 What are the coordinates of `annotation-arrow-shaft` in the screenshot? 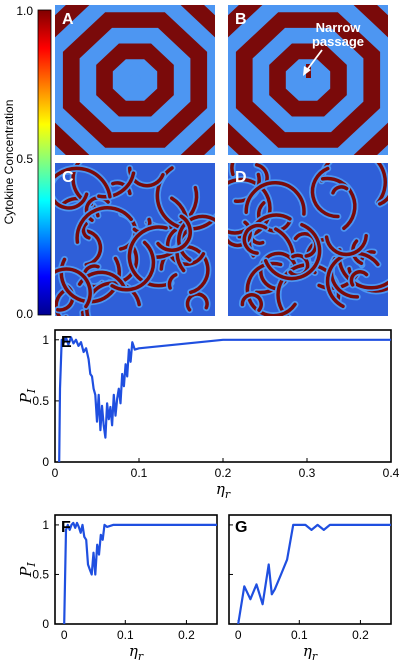 It's located at (314, 60).